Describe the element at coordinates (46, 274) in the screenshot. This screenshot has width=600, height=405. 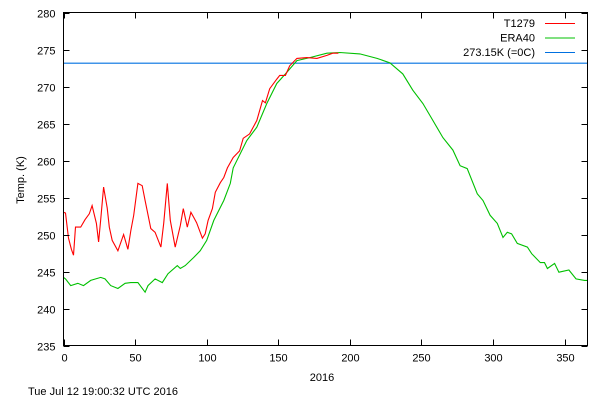
I see `y-tick-label: 245` at that location.